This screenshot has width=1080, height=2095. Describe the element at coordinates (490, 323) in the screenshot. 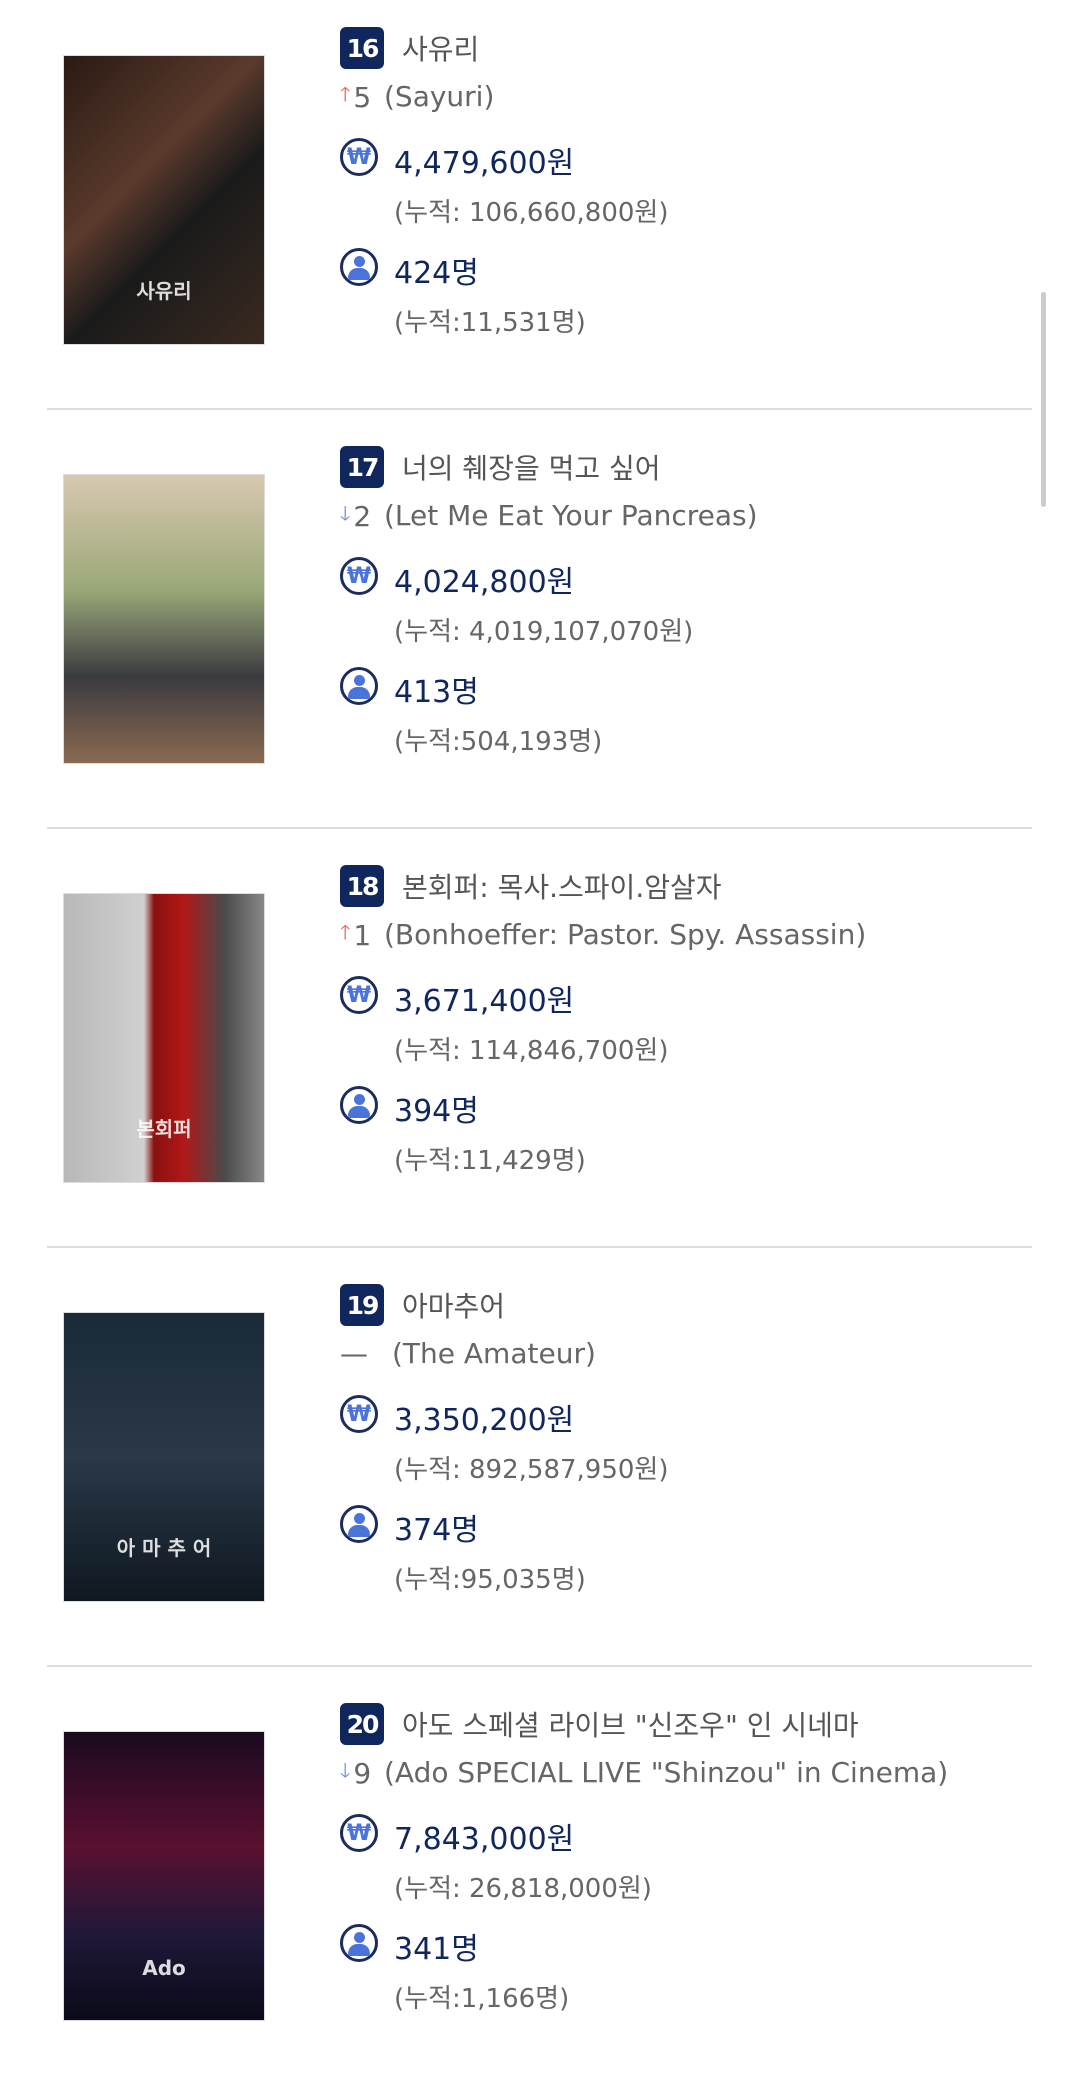

I see `cumulative-audience: (누적:11,531명)` at that location.